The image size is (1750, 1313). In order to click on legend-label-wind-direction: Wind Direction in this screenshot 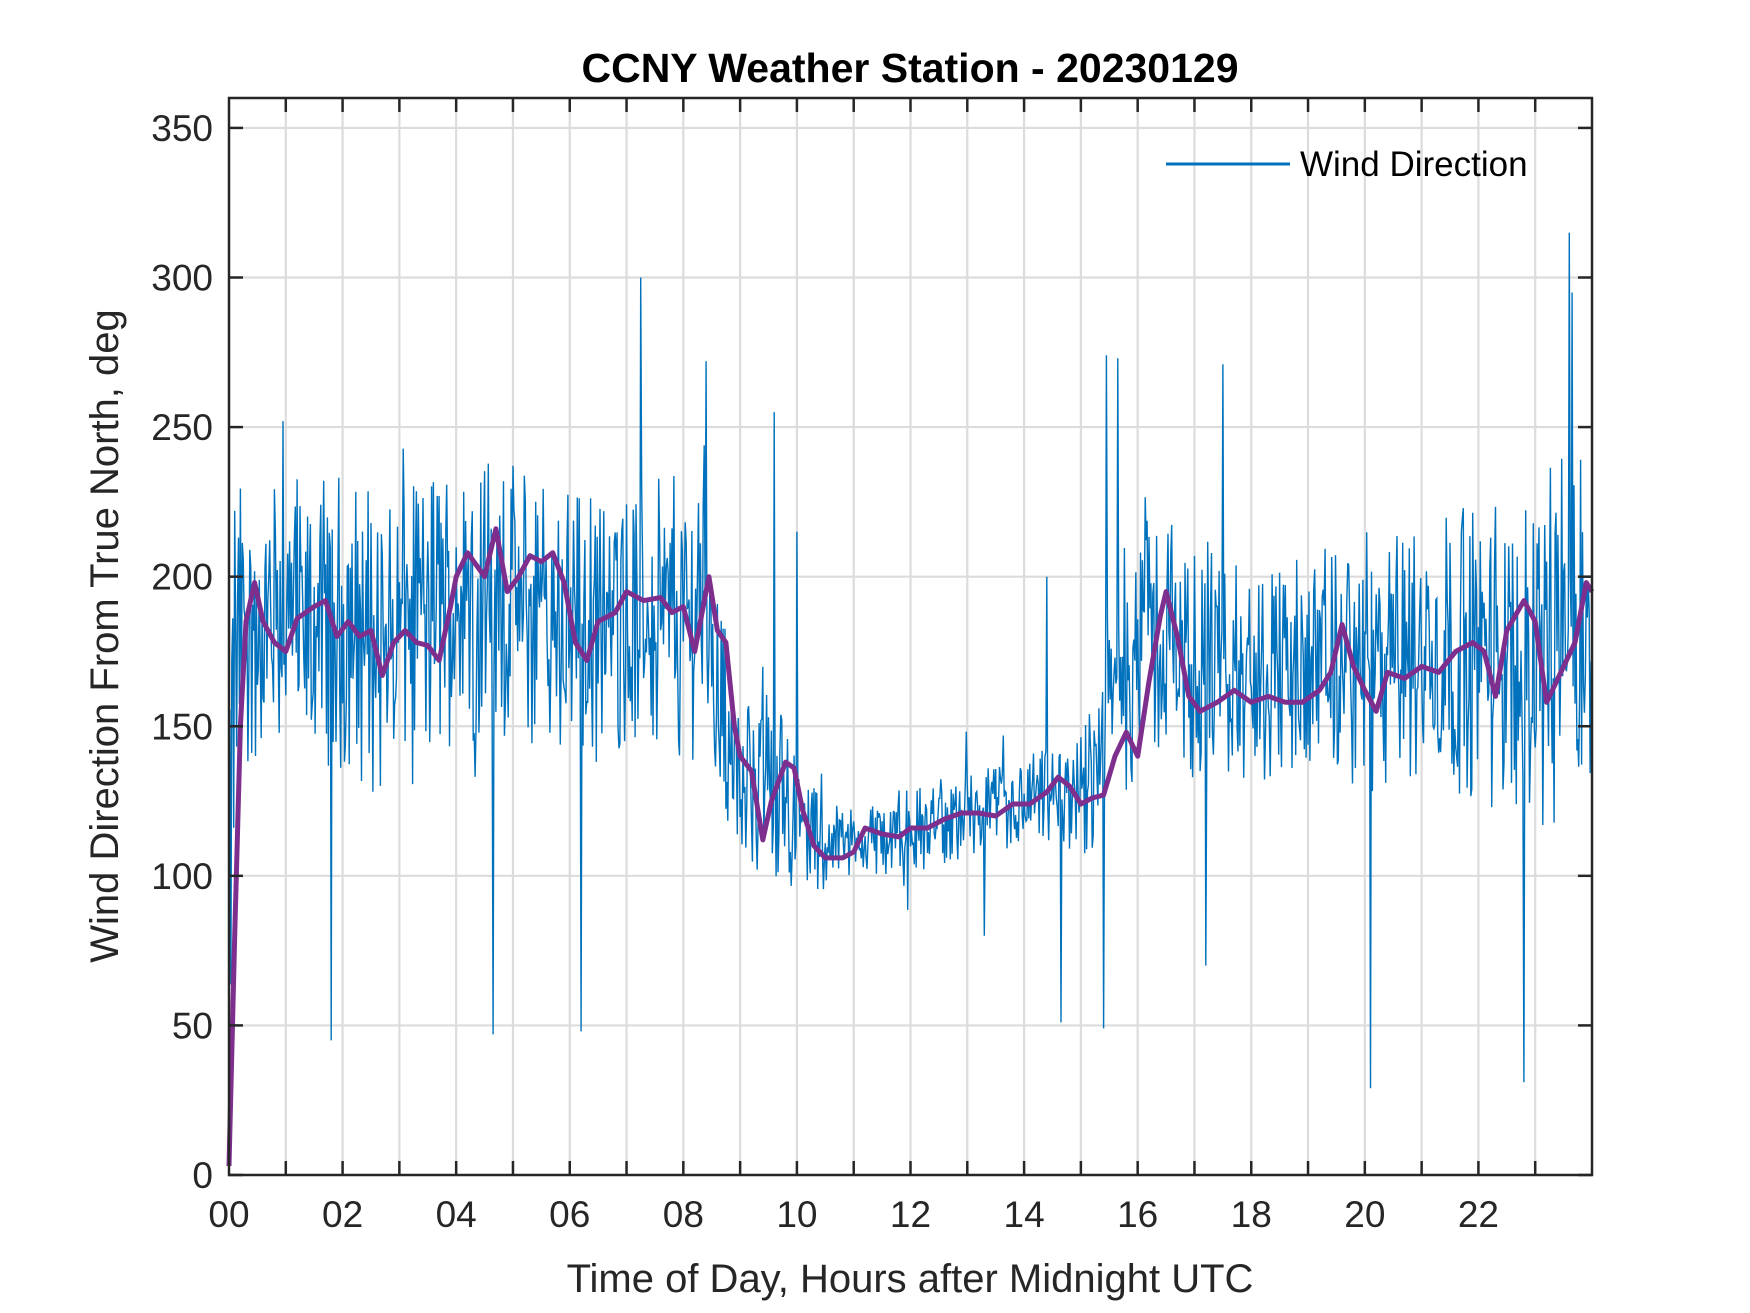, I will do `click(1414, 164)`.